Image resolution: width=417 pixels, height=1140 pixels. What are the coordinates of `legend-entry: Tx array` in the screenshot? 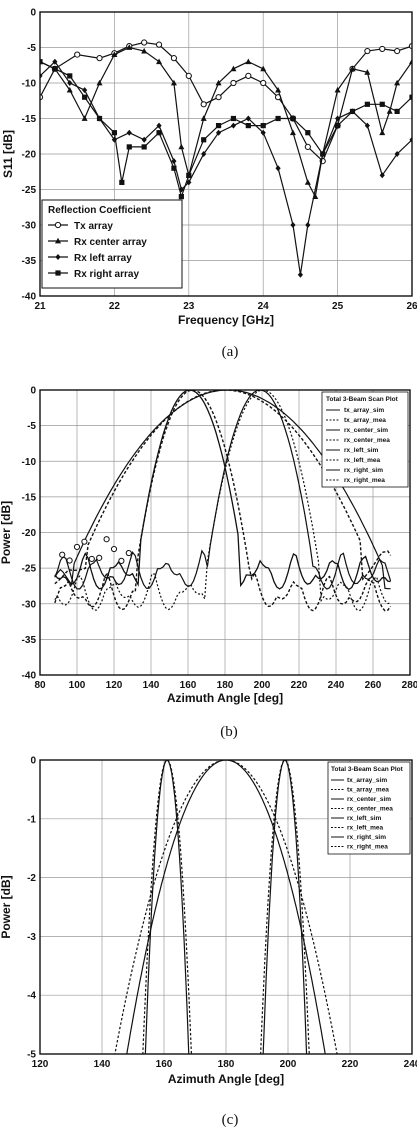 It's located at (93, 226).